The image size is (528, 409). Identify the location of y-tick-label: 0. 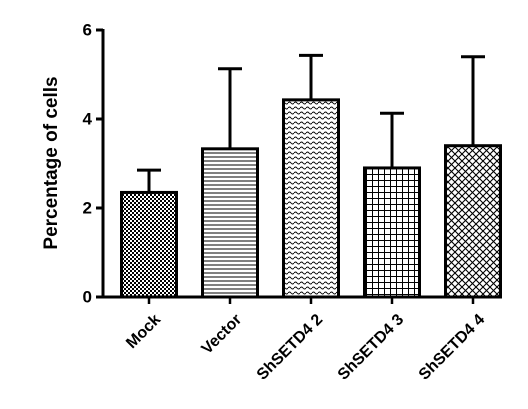
(87, 297).